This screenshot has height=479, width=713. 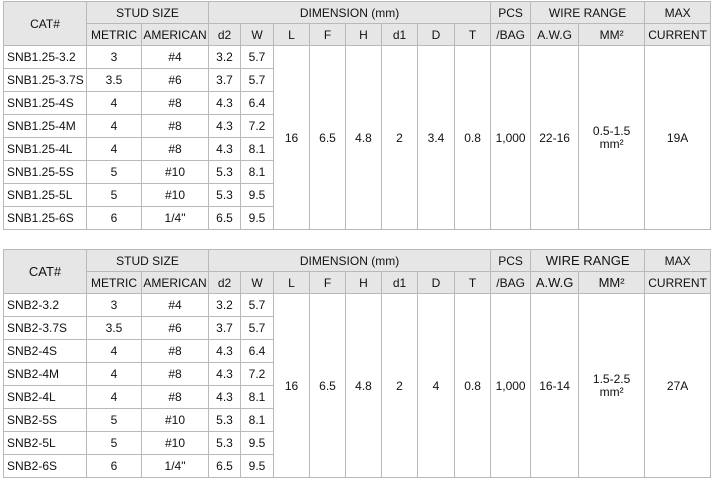 What do you see at coordinates (45, 149) in the screenshot?
I see `cat-number: SNB1.25-4L` at bounding box center [45, 149].